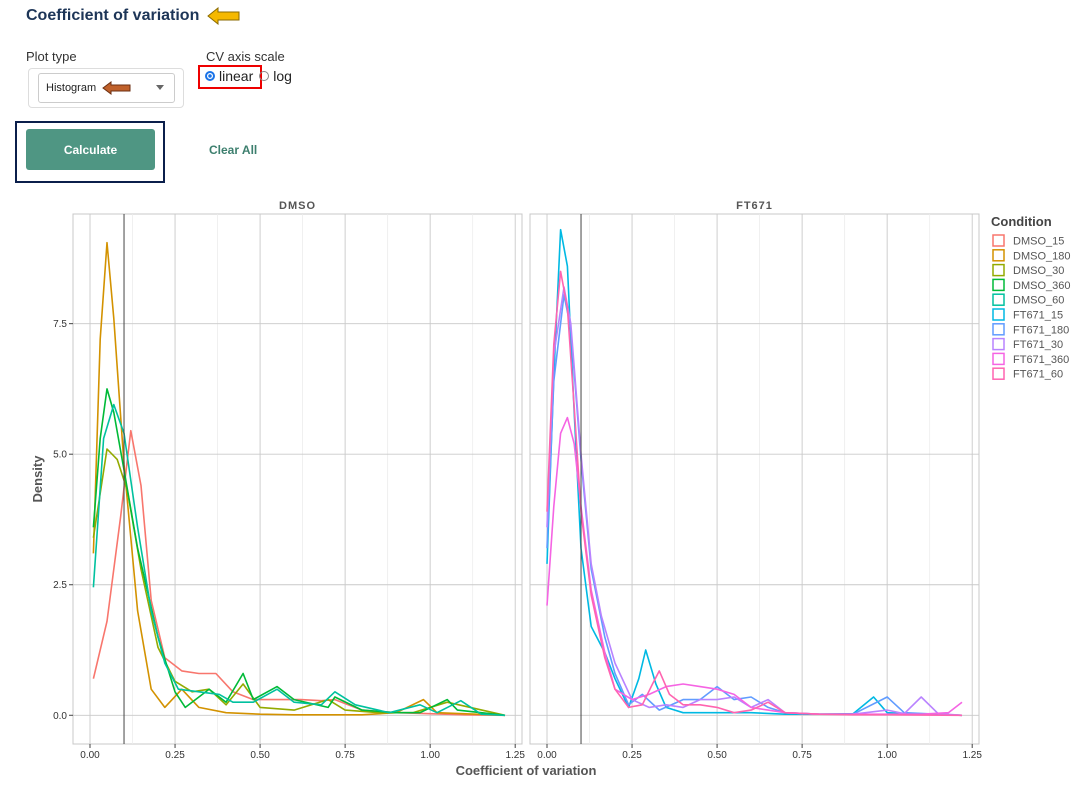 This screenshot has width=1089, height=792. Describe the element at coordinates (60, 324) in the screenshot. I see `y-tick-label: 7.5` at that location.